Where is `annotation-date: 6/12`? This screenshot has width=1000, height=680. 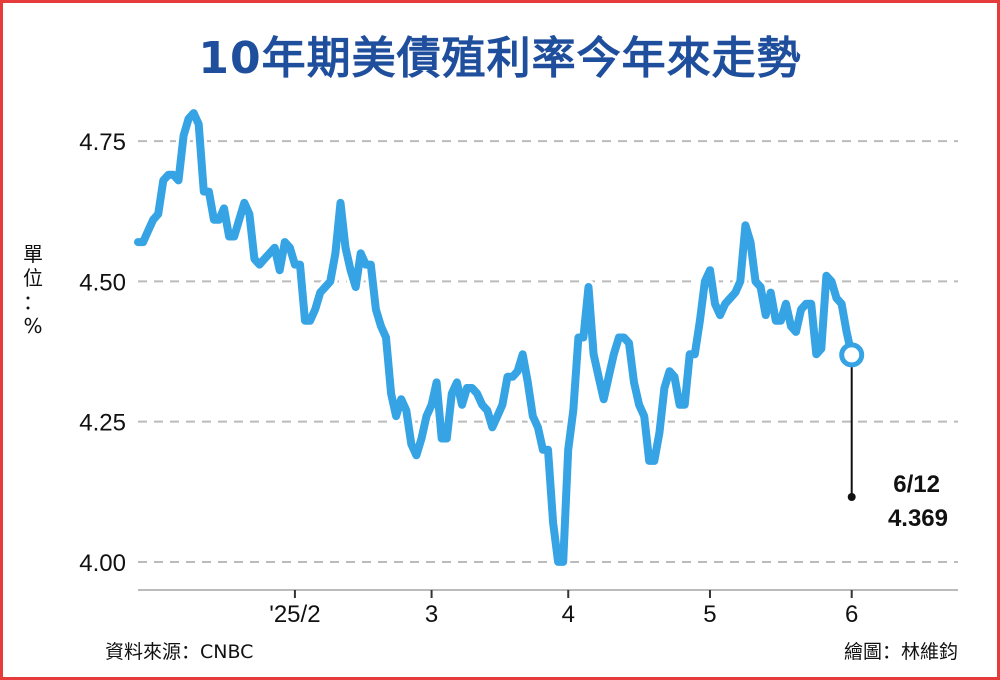 annotation-date: 6/12 is located at coordinates (916, 484).